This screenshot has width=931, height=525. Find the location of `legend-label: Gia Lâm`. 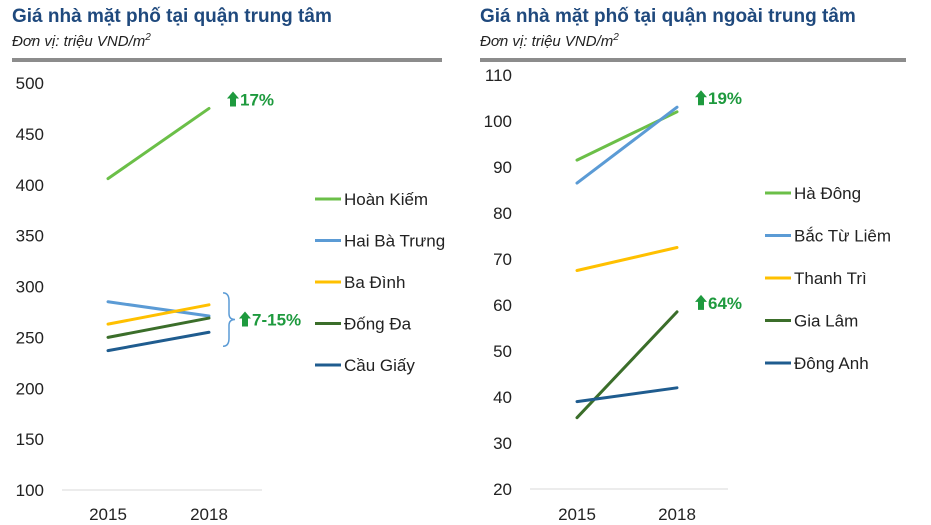

legend-label: Gia Lâm is located at coordinates (826, 321).